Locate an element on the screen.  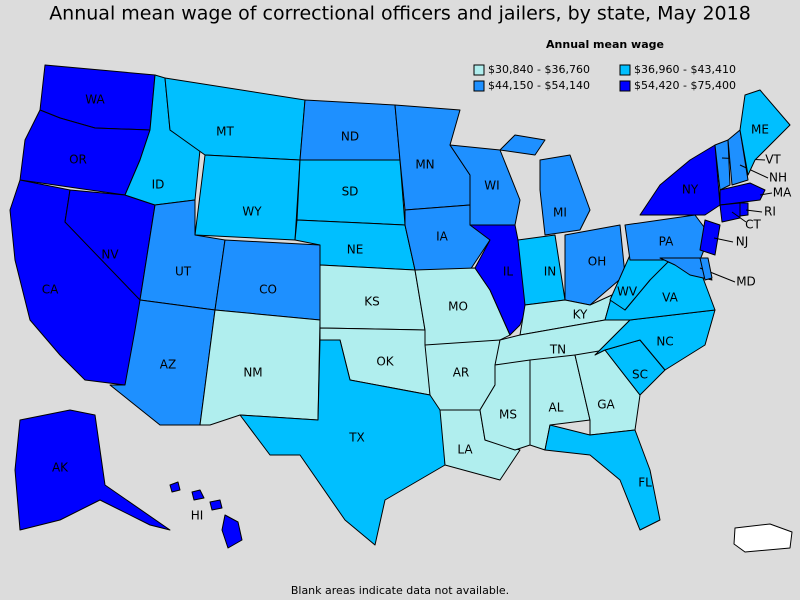
state-label: MD is located at coordinates (746, 282).